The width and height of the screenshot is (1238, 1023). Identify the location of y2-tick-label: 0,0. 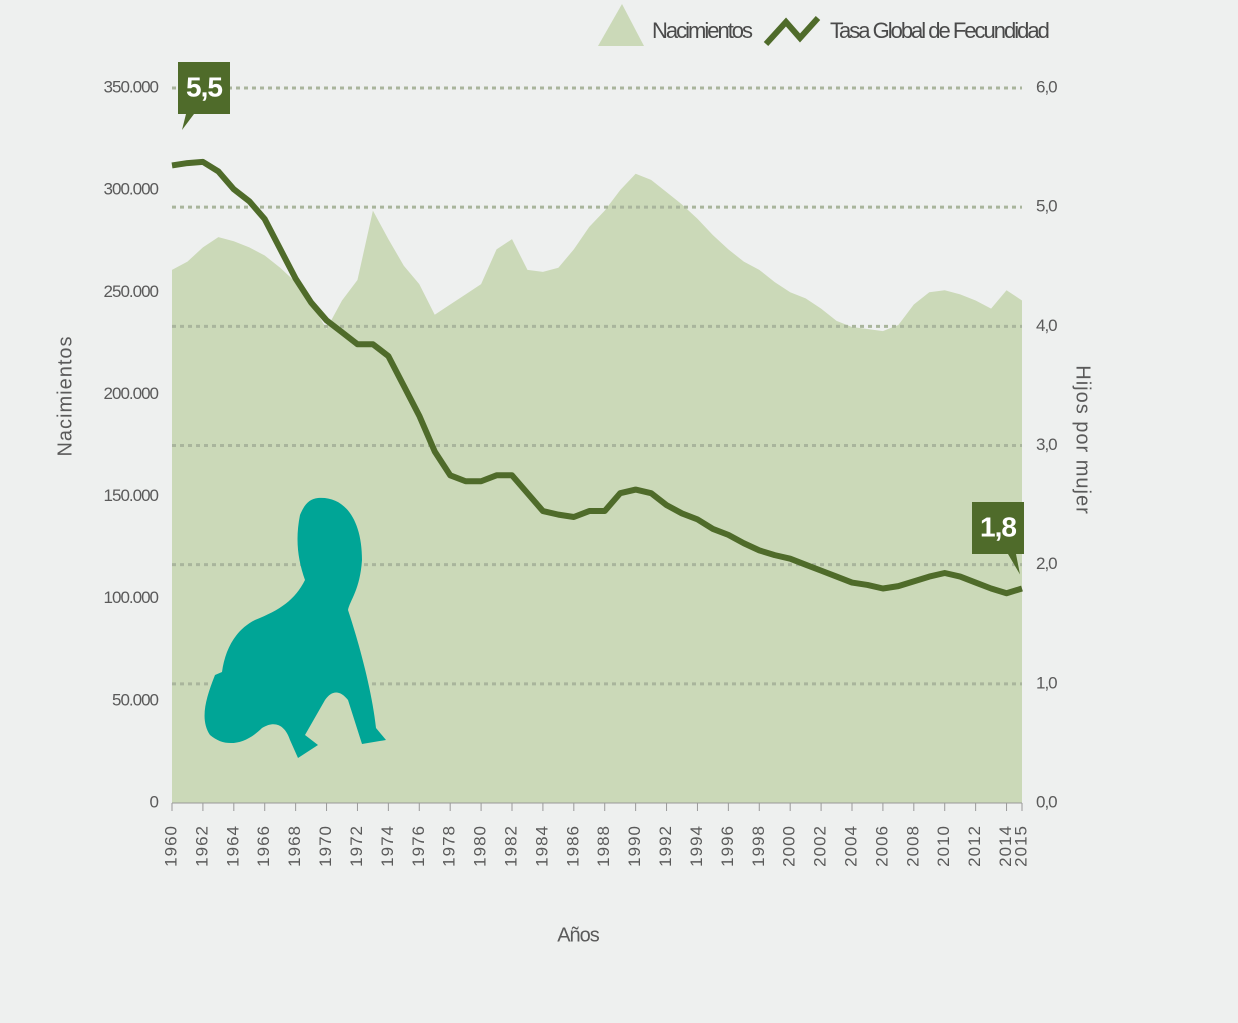
(1046, 801).